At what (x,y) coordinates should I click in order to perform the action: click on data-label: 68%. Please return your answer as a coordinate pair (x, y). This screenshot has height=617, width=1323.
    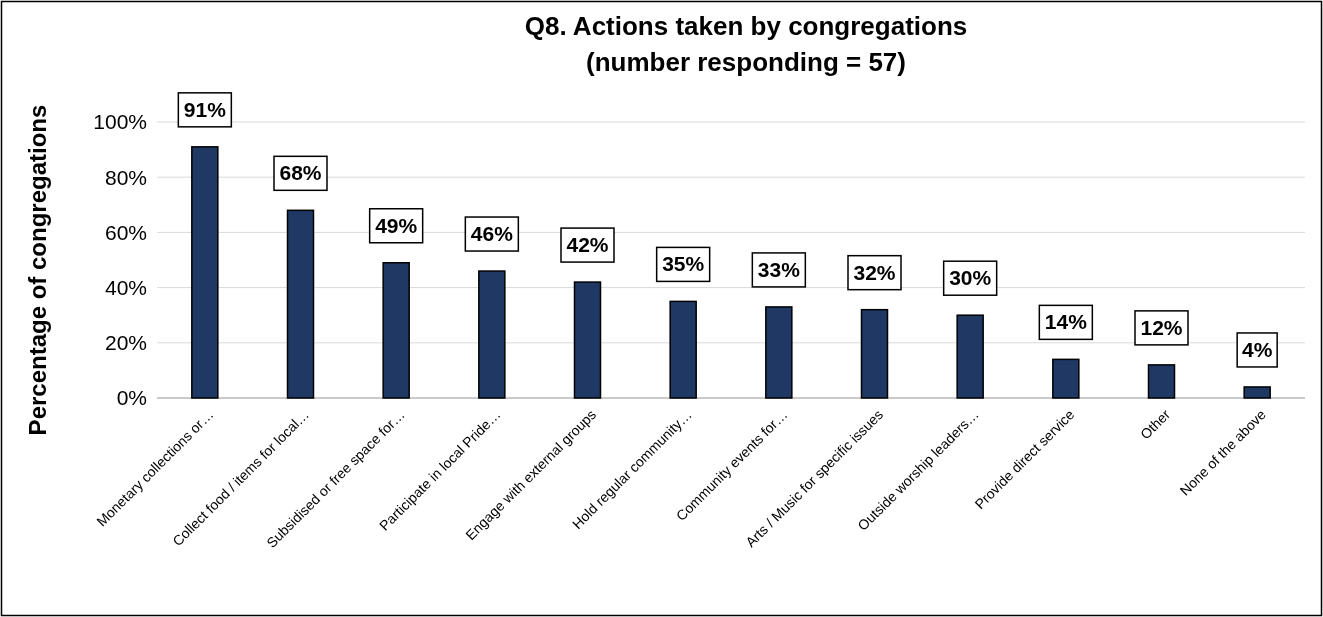
    Looking at the image, I should click on (300, 173).